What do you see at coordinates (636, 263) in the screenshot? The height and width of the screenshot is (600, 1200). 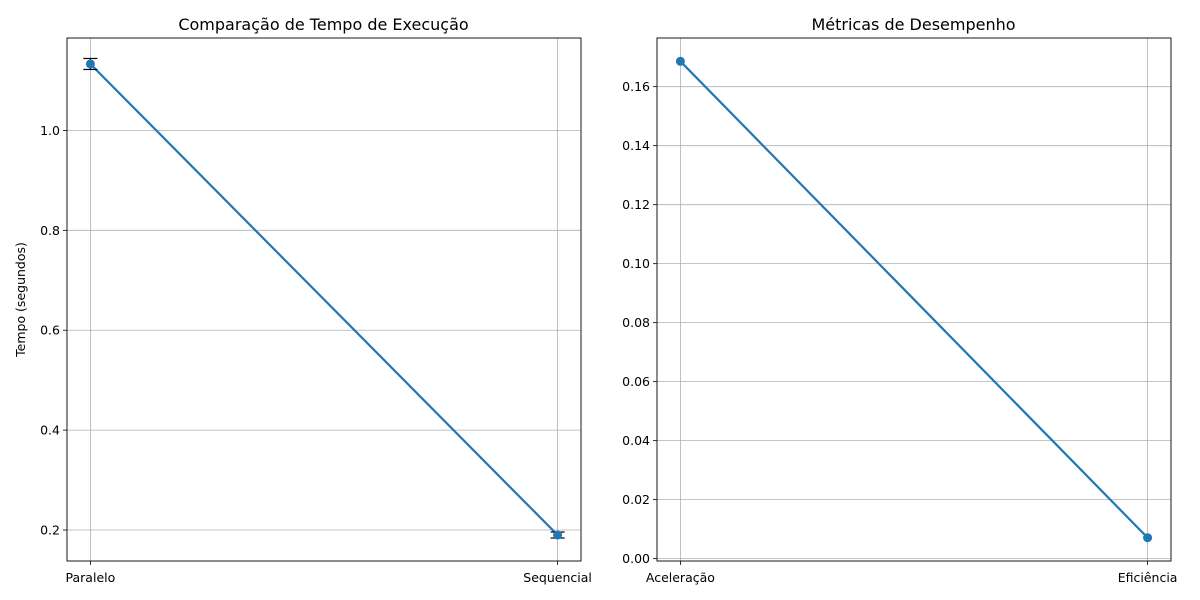 I see `y-tick-label: 0.10` at bounding box center [636, 263].